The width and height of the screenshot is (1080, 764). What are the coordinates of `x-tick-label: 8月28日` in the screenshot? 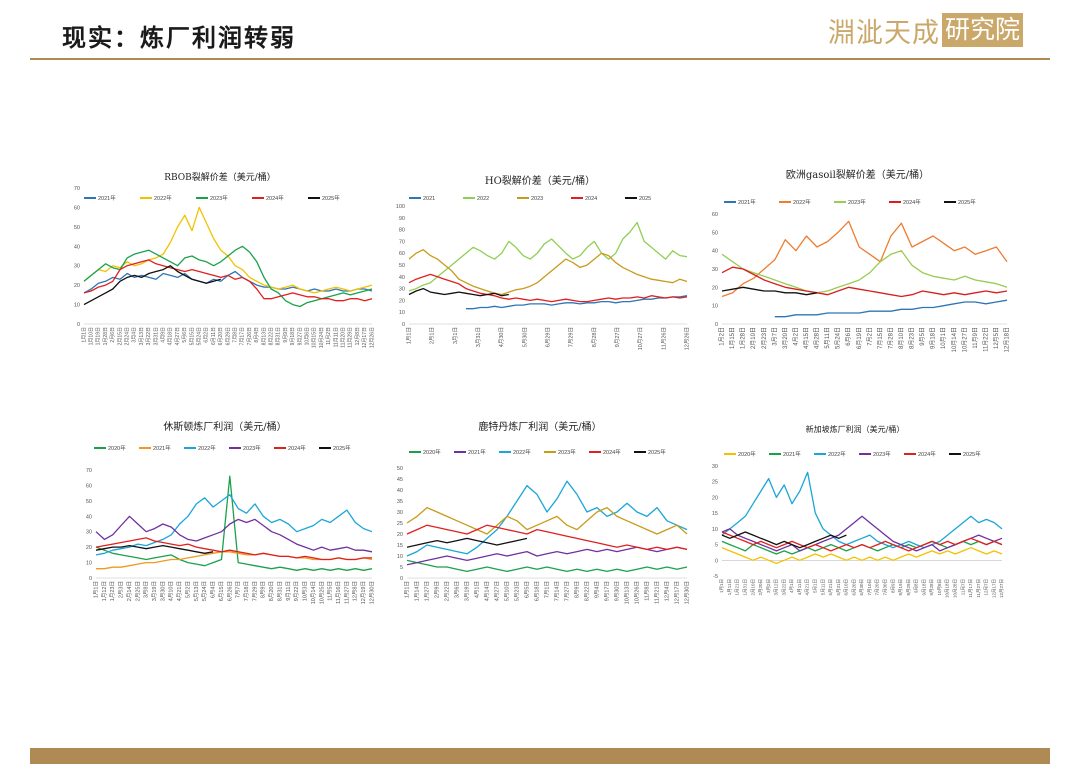 It's located at (594, 337).